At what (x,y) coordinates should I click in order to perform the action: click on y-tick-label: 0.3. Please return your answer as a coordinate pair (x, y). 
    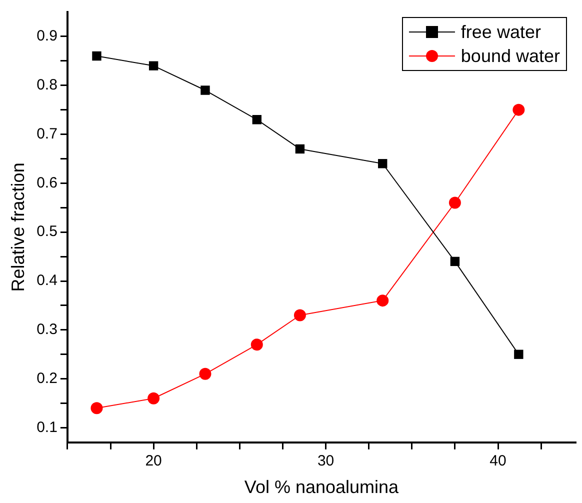
    Looking at the image, I should click on (47, 329).